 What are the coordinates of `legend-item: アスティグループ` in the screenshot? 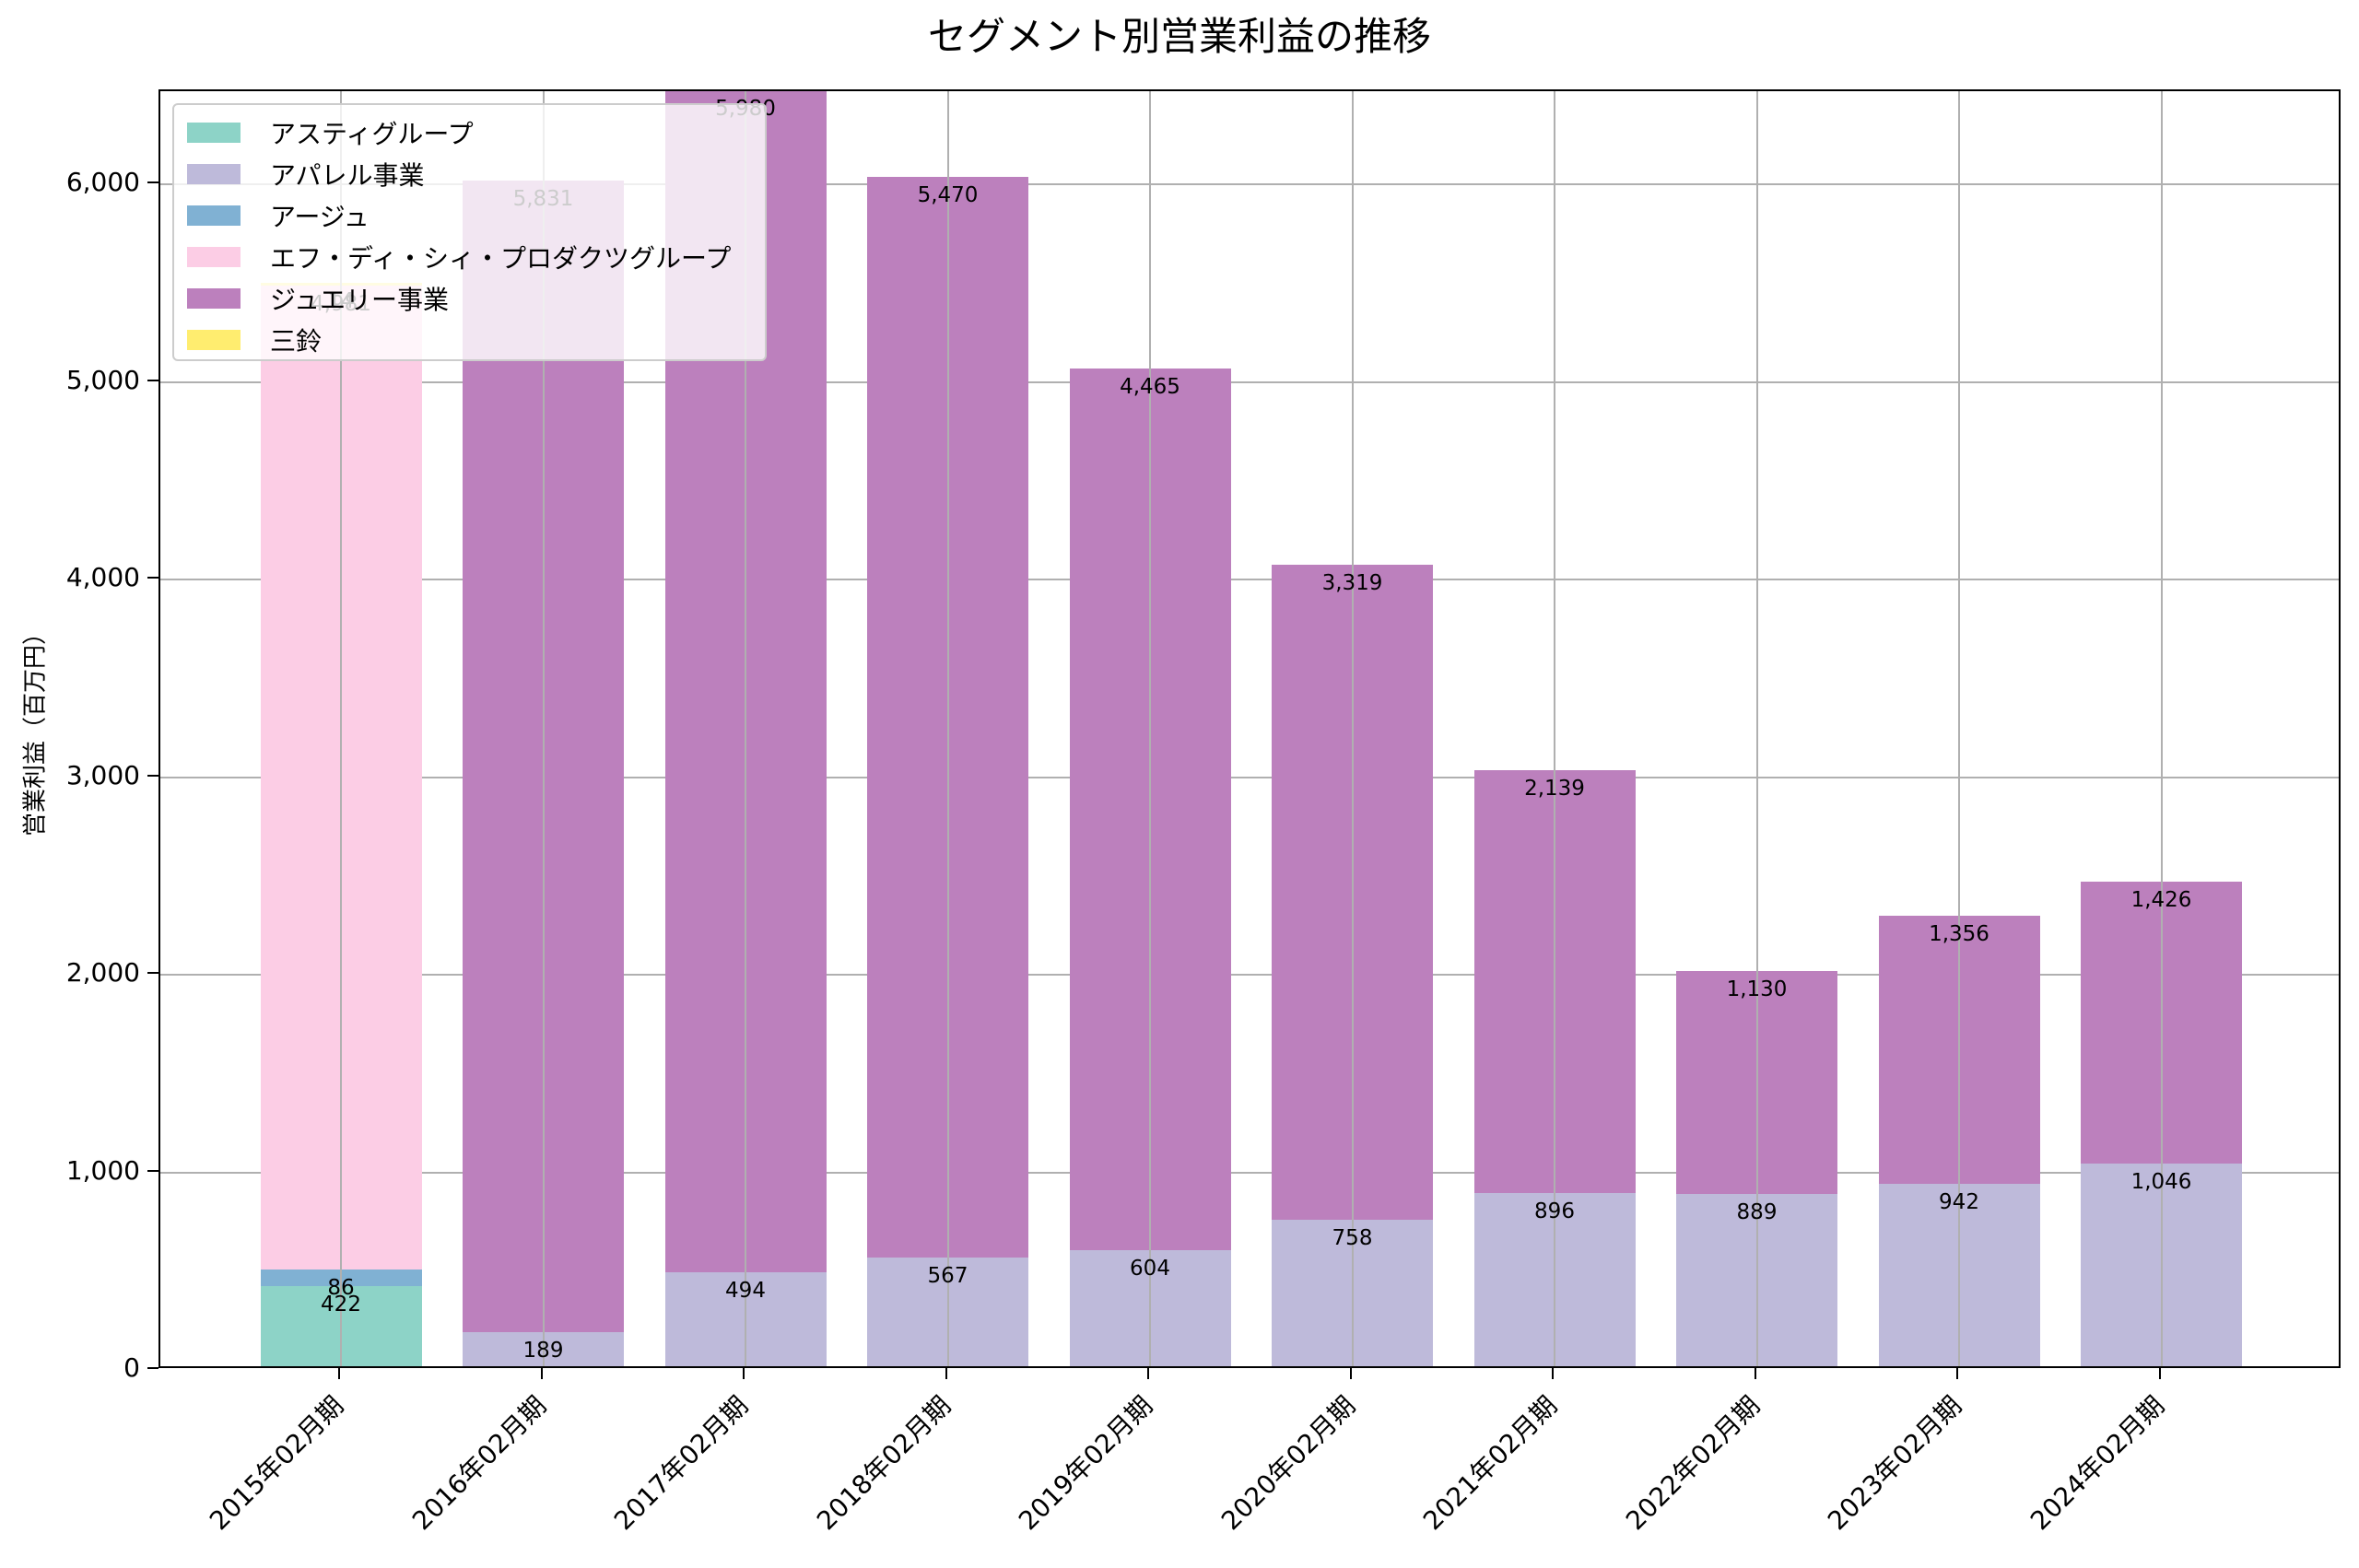 It's located at (330, 132).